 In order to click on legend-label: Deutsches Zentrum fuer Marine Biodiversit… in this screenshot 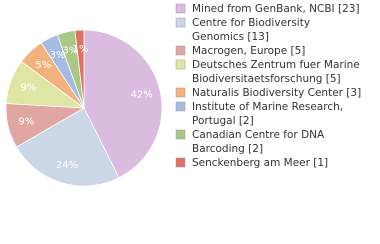, I will do `click(276, 72)`.